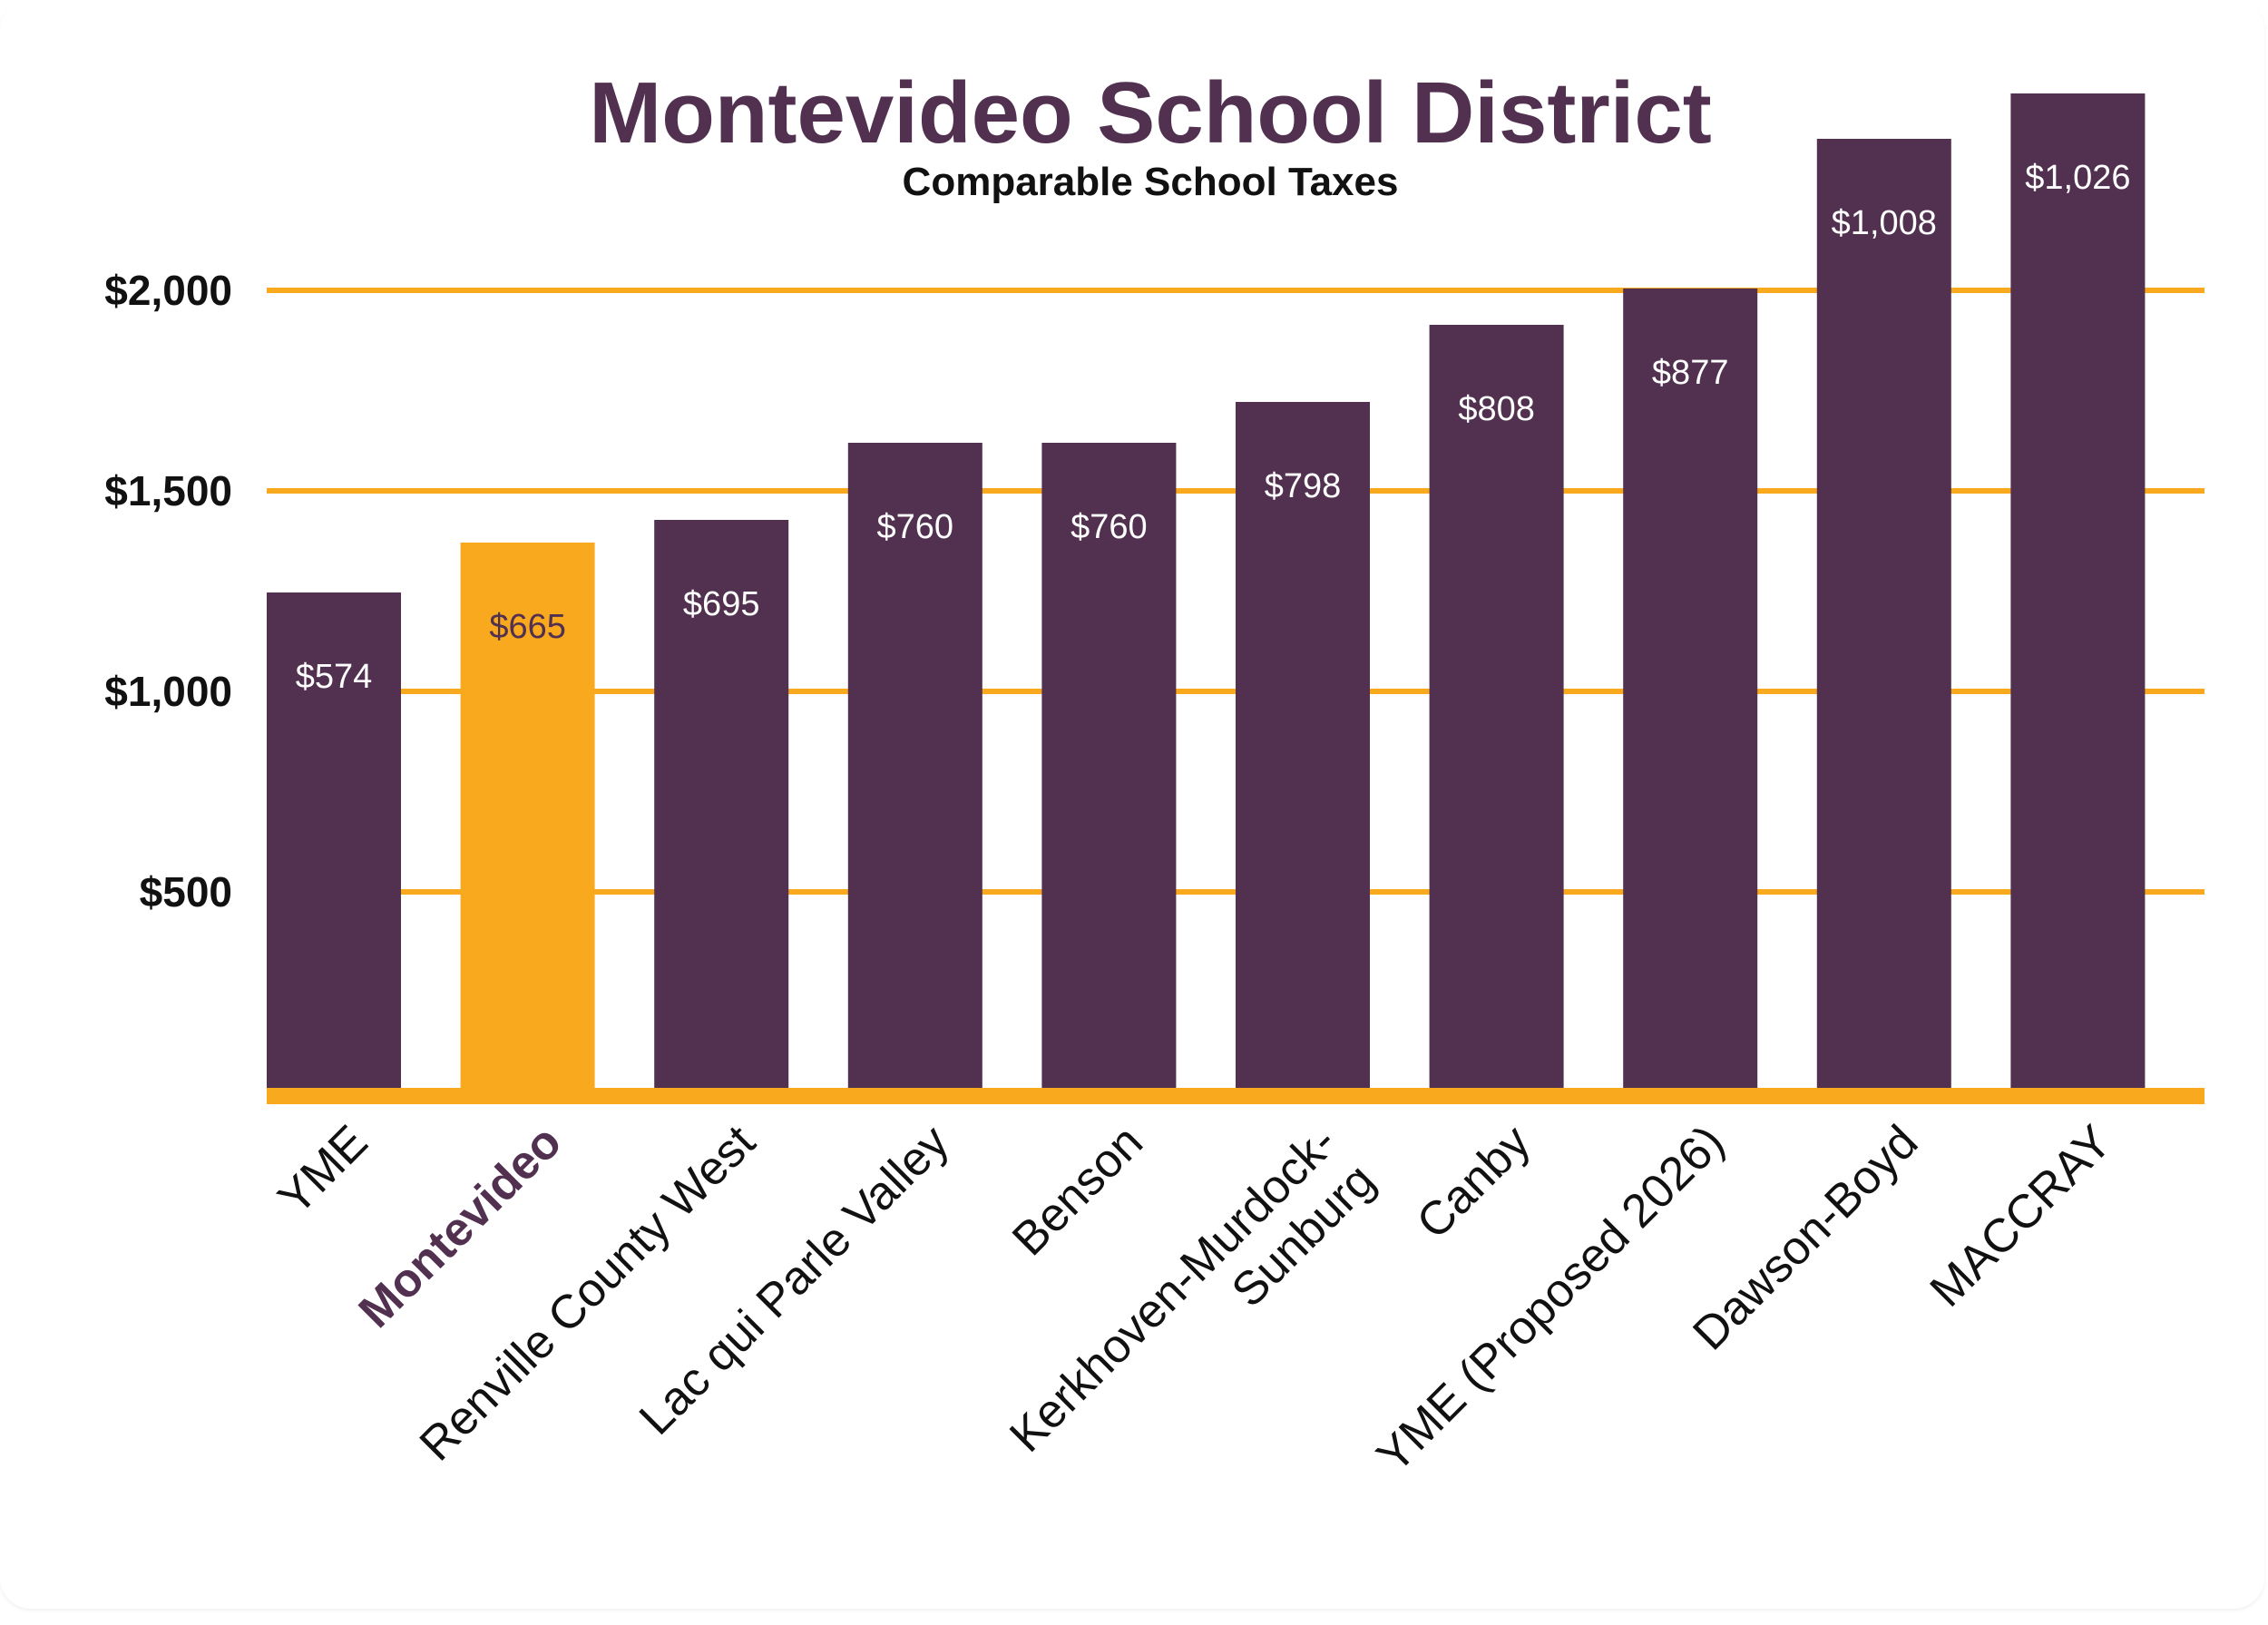 The width and height of the screenshot is (2268, 1625). I want to click on x-tick-label-line: YME, so click(324, 1170).